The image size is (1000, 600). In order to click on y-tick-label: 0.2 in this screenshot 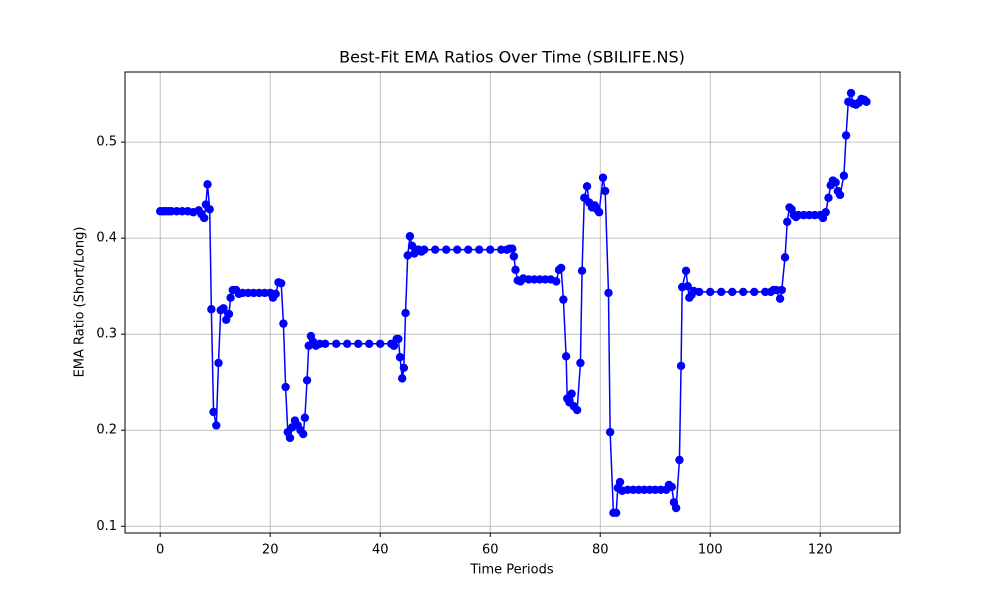, I will do `click(106, 430)`.